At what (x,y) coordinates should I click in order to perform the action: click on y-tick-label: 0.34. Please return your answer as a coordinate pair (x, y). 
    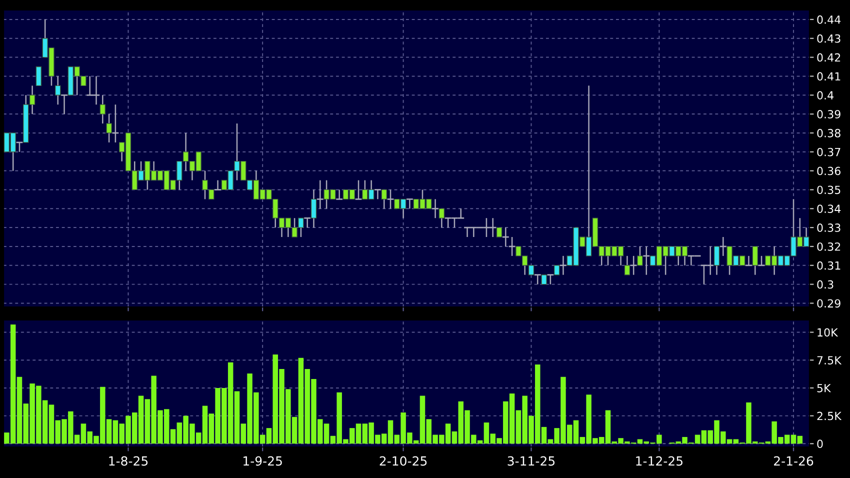
    Looking at the image, I should click on (829, 209).